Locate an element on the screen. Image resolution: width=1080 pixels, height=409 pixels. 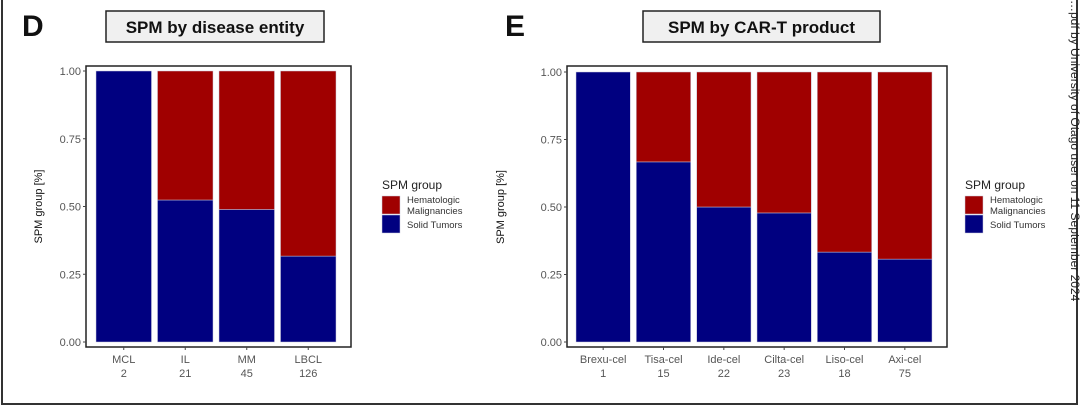
bar-segment-liso-cel-hematologic is located at coordinates (844, 162).